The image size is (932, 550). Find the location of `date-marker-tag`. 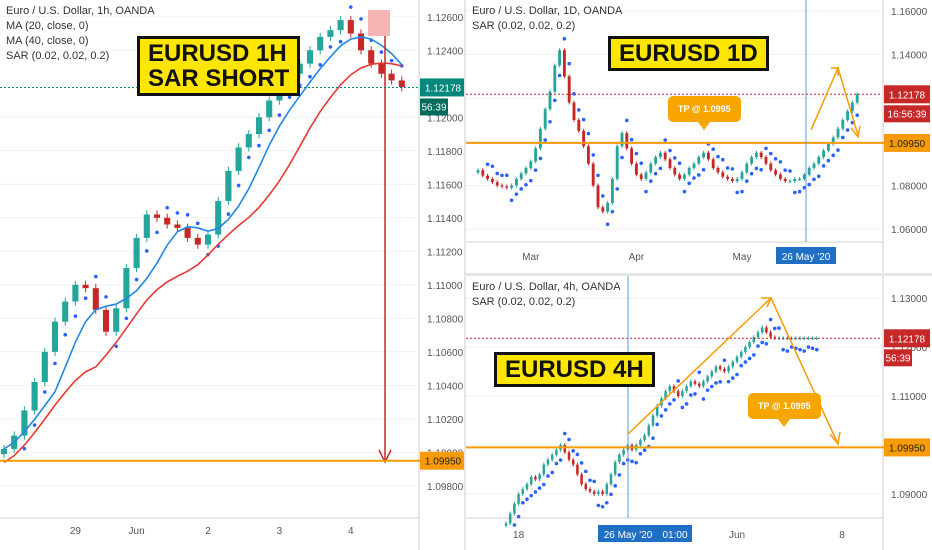

date-marker-tag is located at coordinates (806, 255).